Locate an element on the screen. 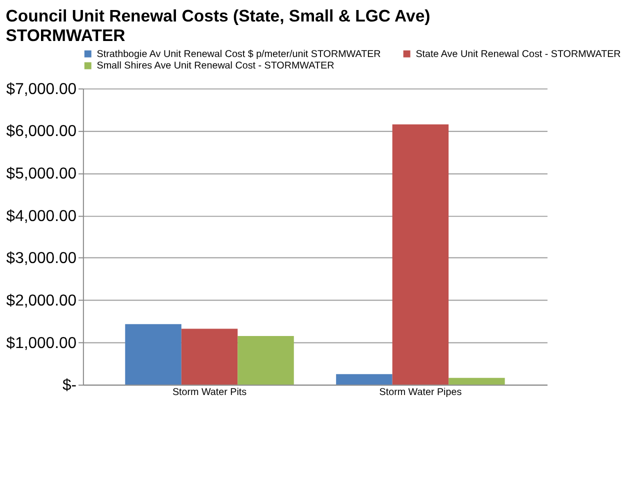 The image size is (627, 499). y-tick-label: $4,000.00 is located at coordinates (41, 216).